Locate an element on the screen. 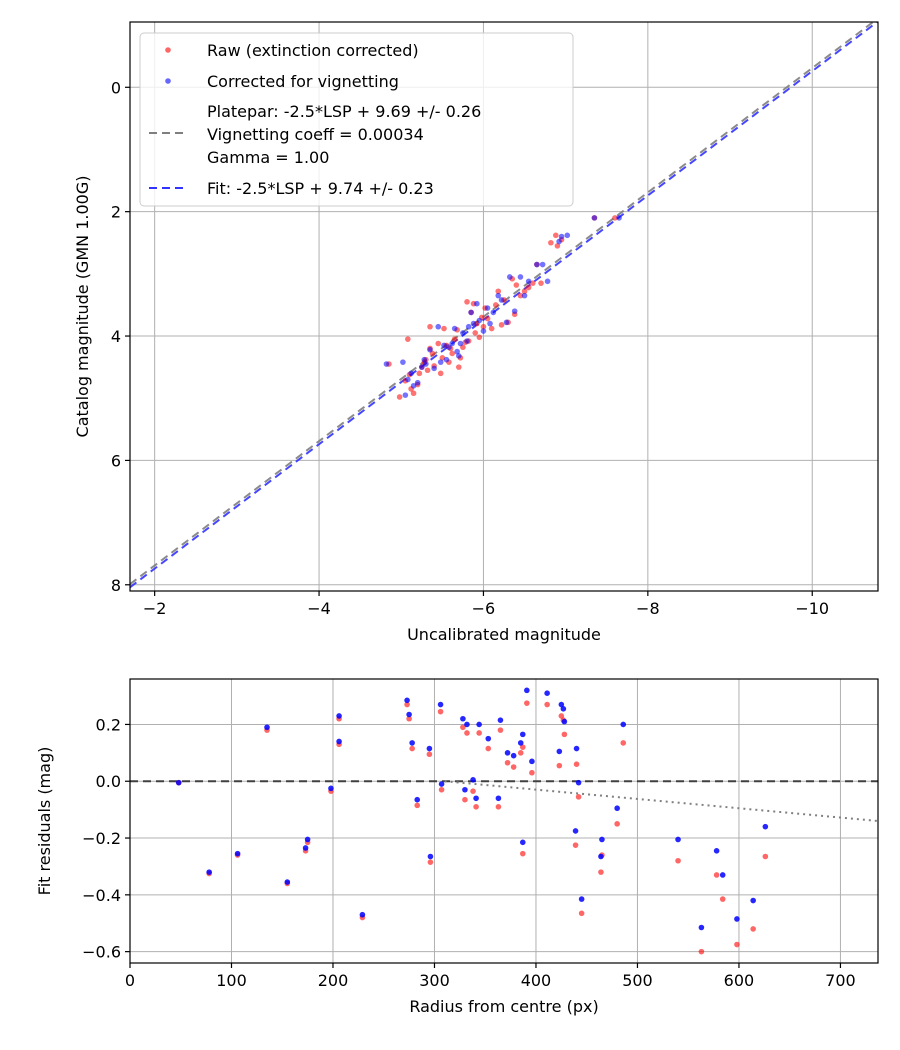  y-tick-label: 8 is located at coordinates (116, 585).